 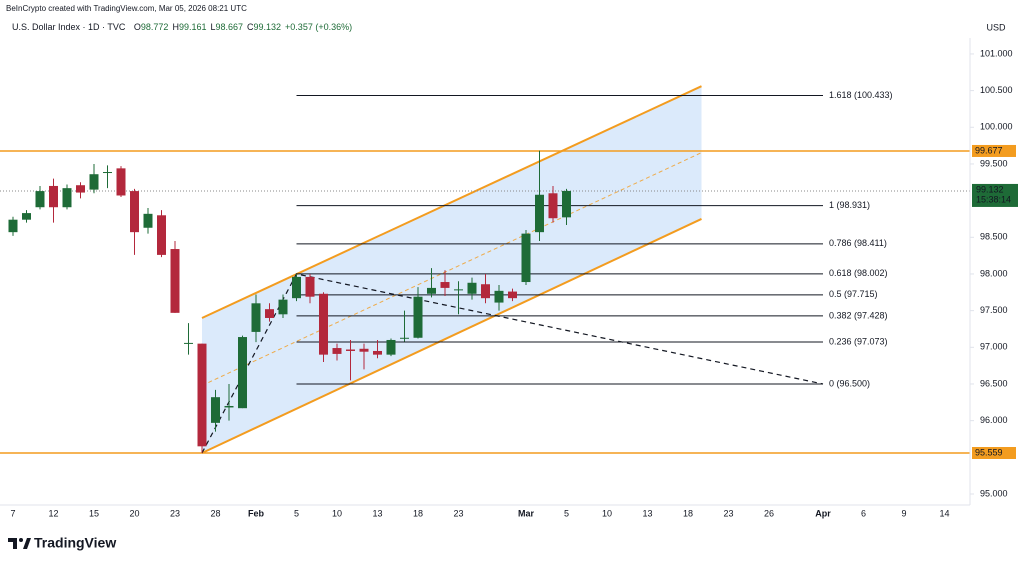 What do you see at coordinates (858, 341) in the screenshot?
I see `fib-label: 0.236 (97.073)` at bounding box center [858, 341].